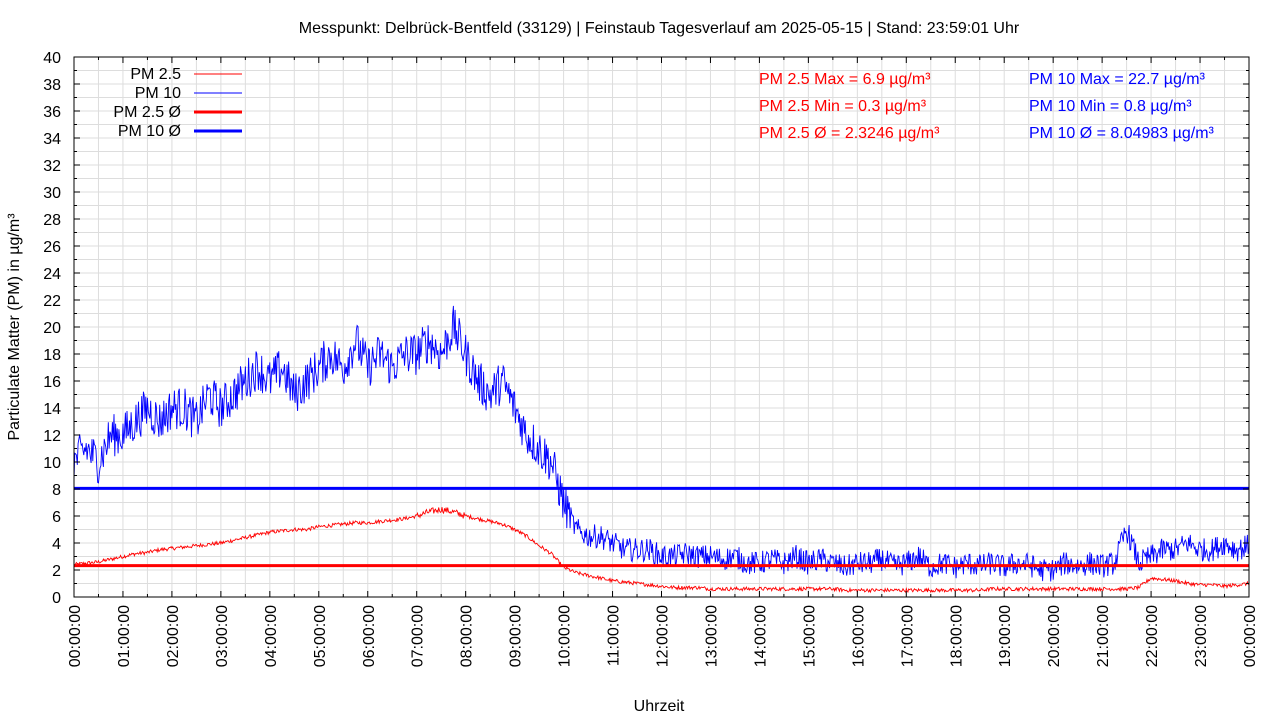 This screenshot has height=720, width=1280. Describe the element at coordinates (52, 112) in the screenshot. I see `y-tick-label: 36` at that location.